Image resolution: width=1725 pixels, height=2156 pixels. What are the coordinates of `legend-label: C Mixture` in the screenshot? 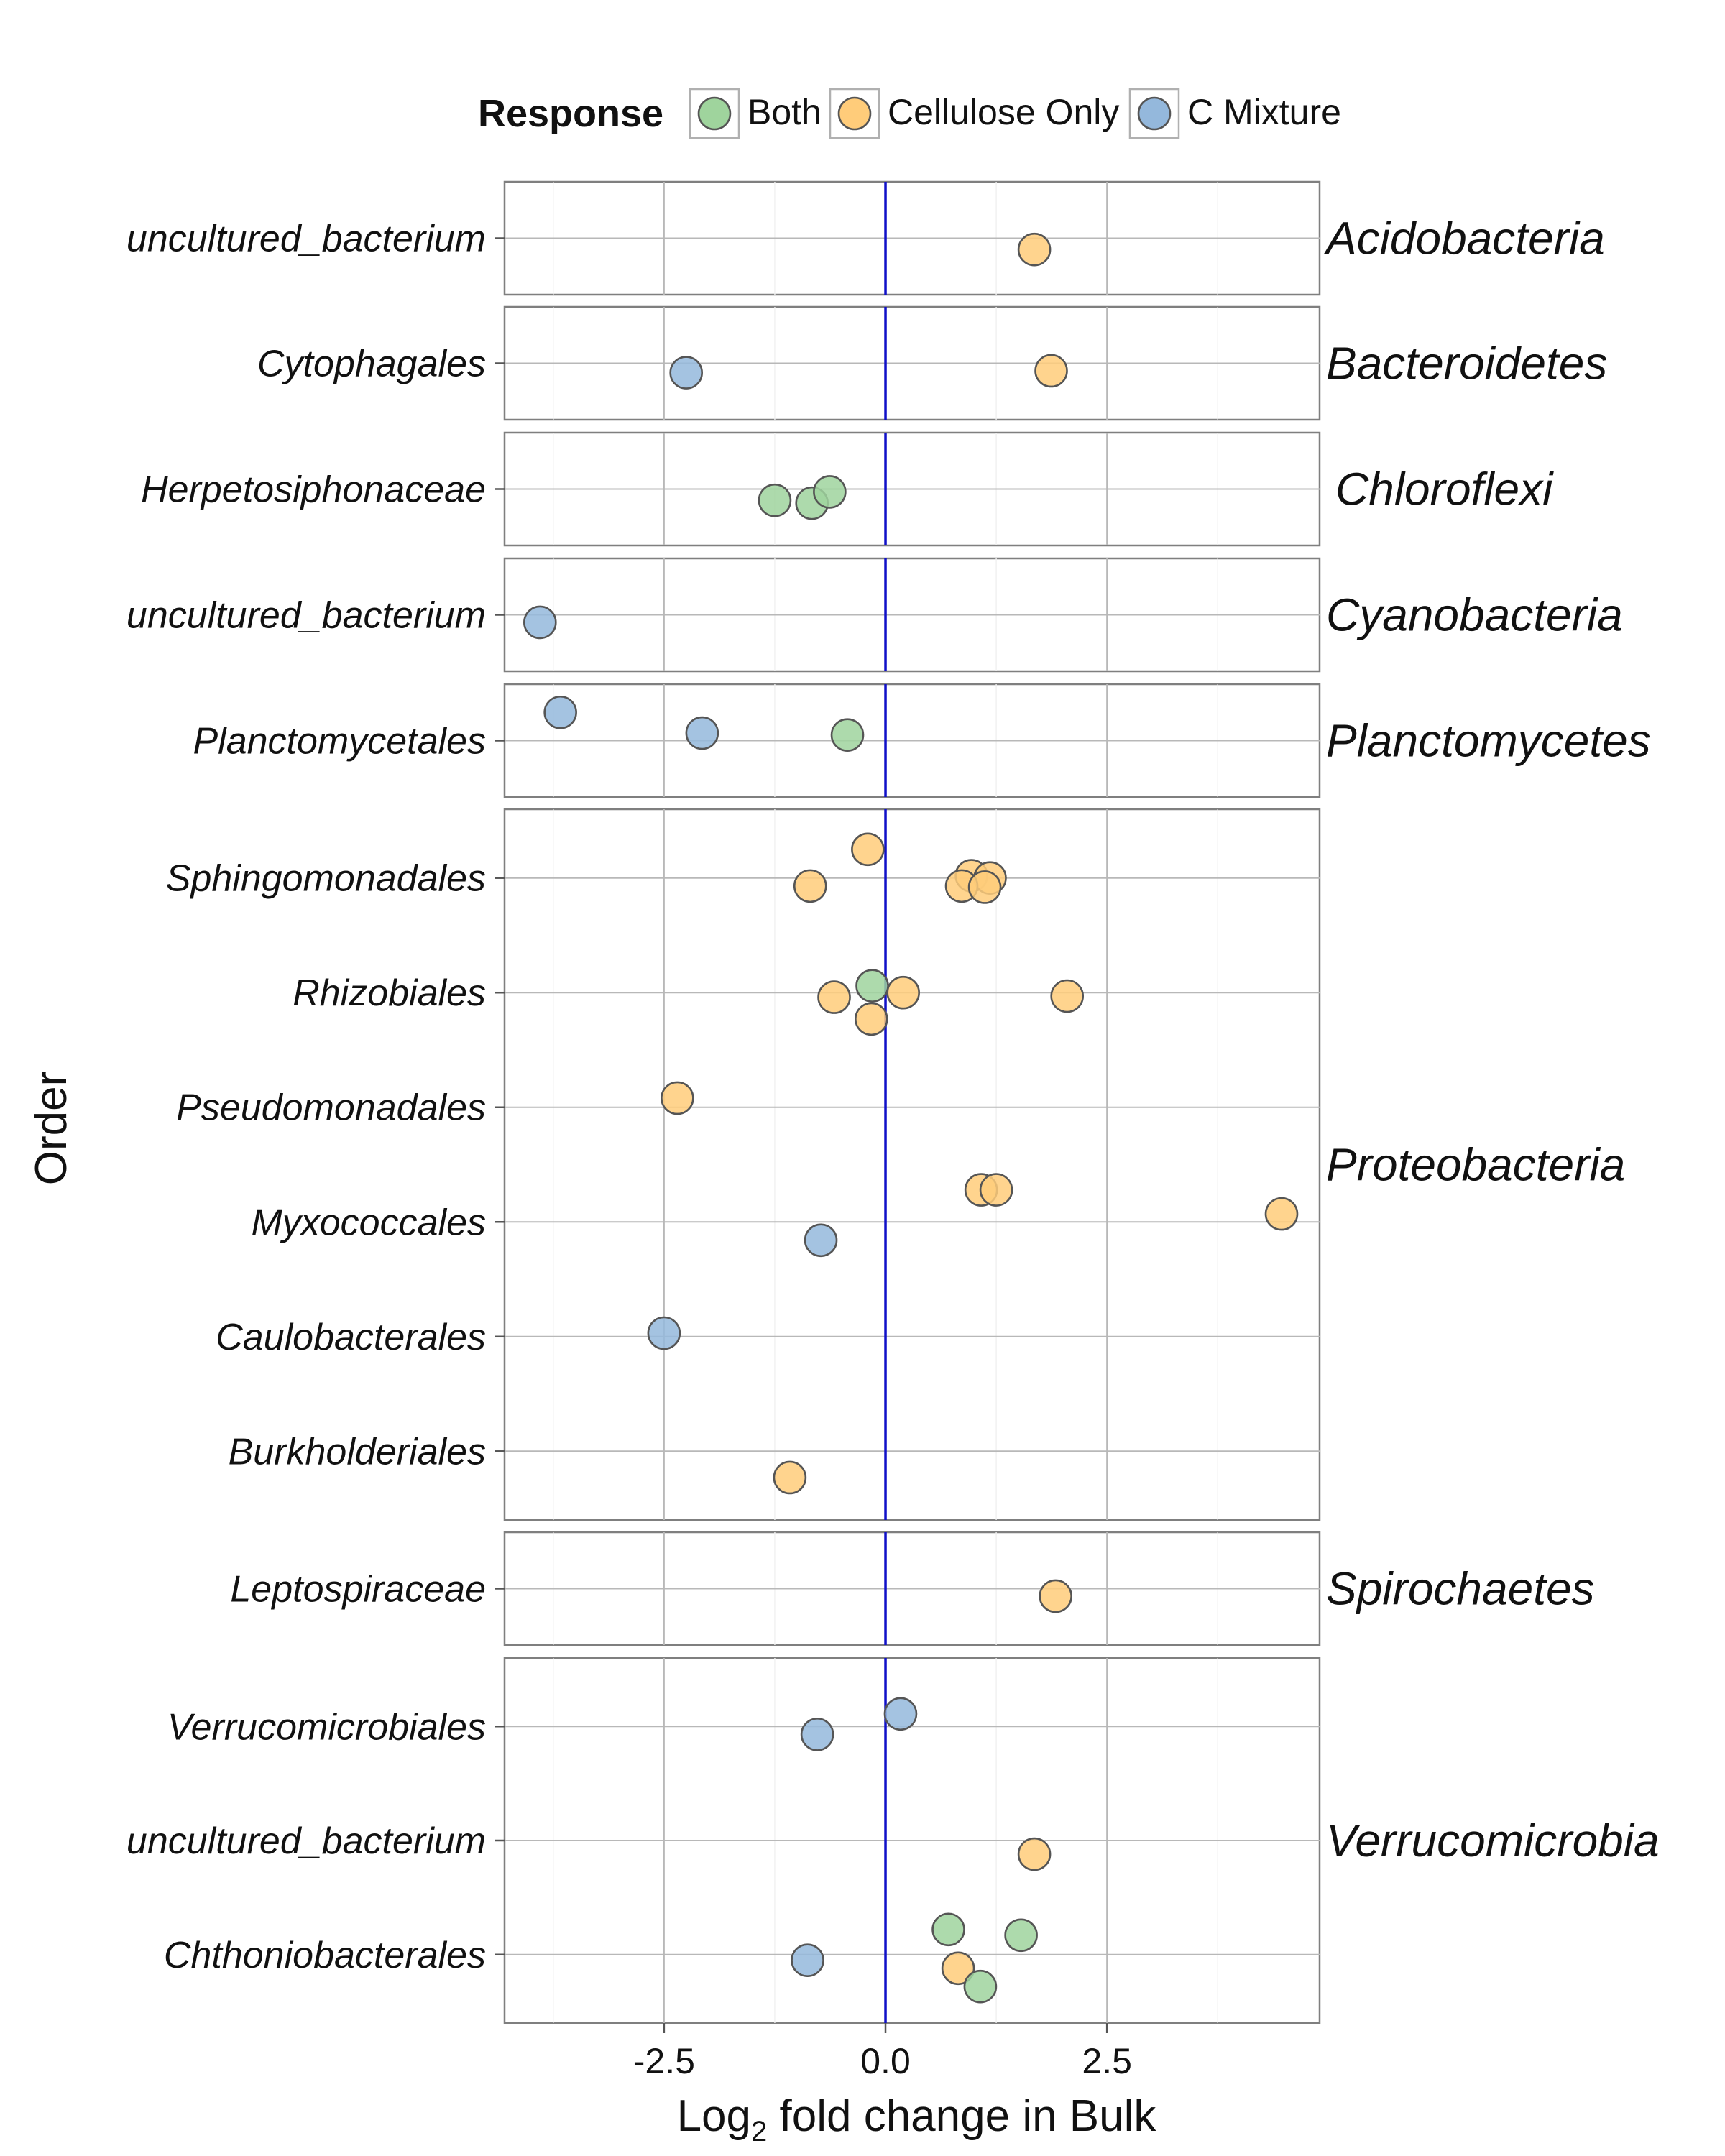 It's located at (1264, 112).